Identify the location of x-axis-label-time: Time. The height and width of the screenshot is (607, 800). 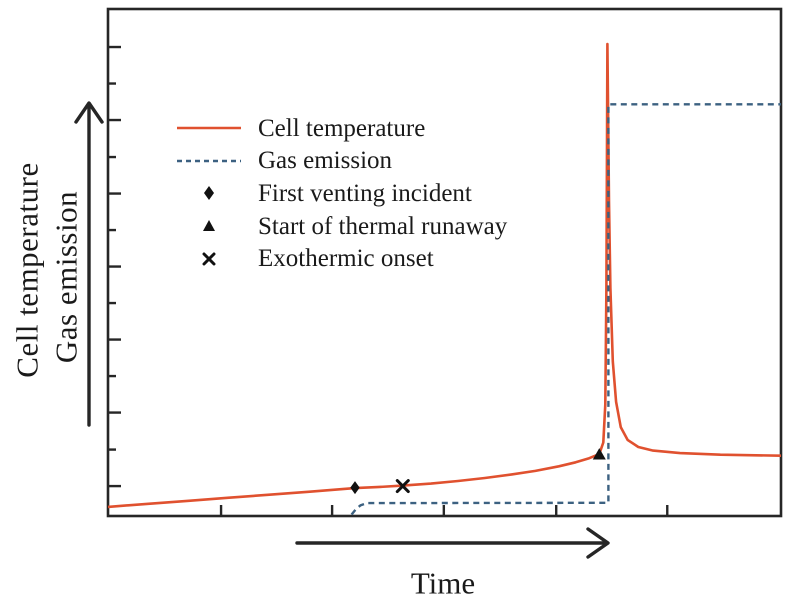
(443, 583).